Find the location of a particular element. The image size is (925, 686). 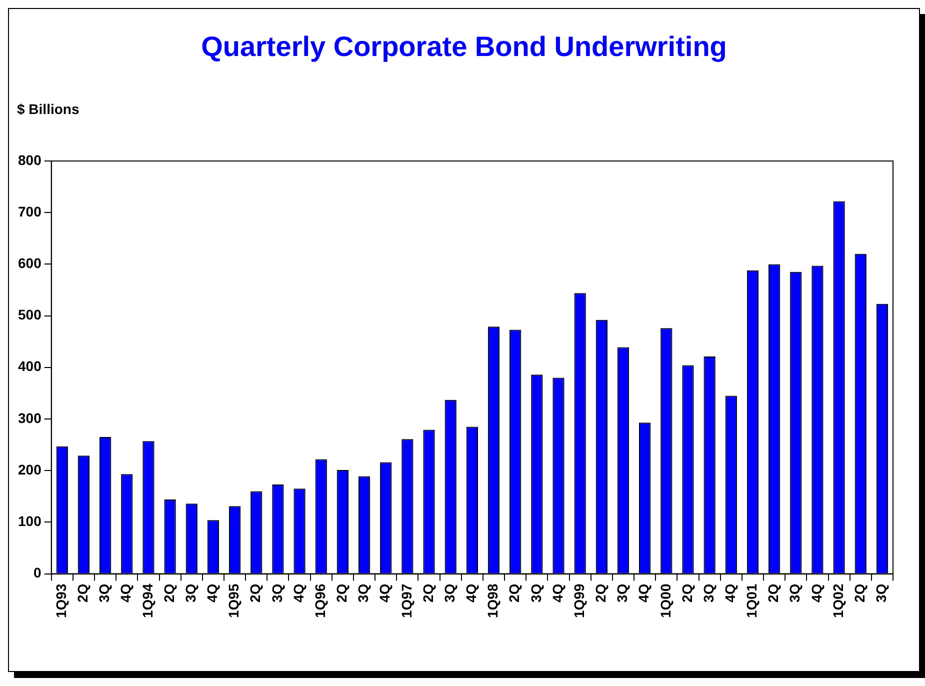

y-tick-label: 100 is located at coordinates (30, 521).